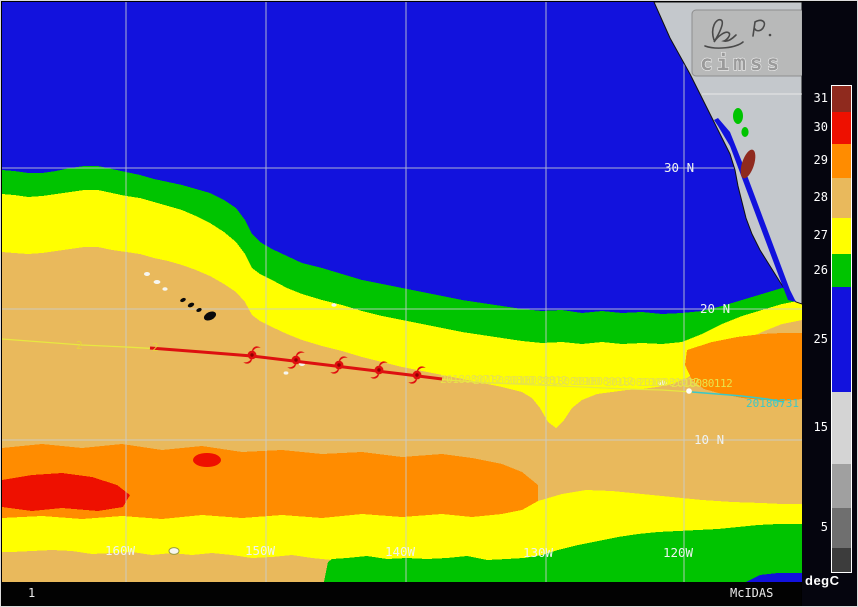 This screenshot has height=607, width=858. I want to click on colorbar-tick: 26, so click(820, 269).